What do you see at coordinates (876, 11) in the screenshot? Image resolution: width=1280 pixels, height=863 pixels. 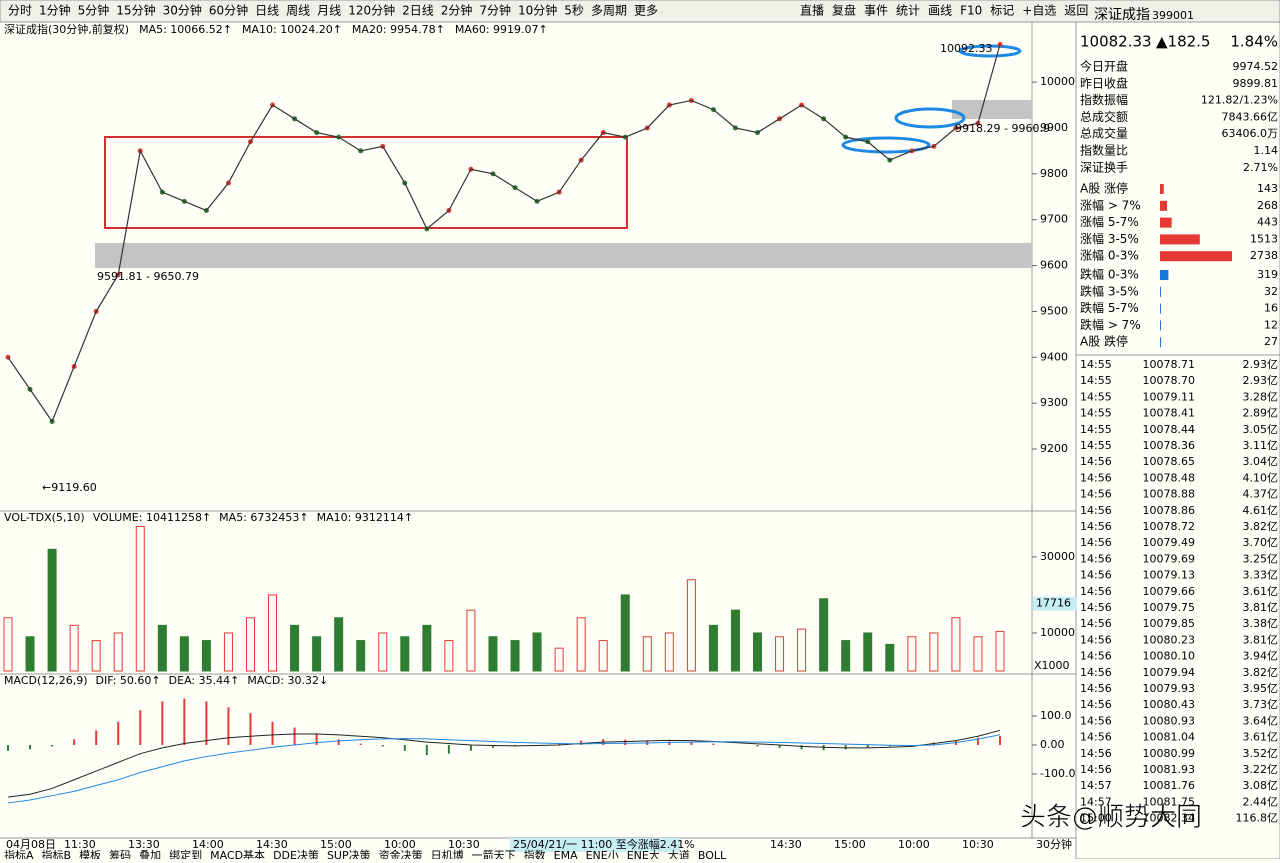 I see `tool-button: 事件` at bounding box center [876, 11].